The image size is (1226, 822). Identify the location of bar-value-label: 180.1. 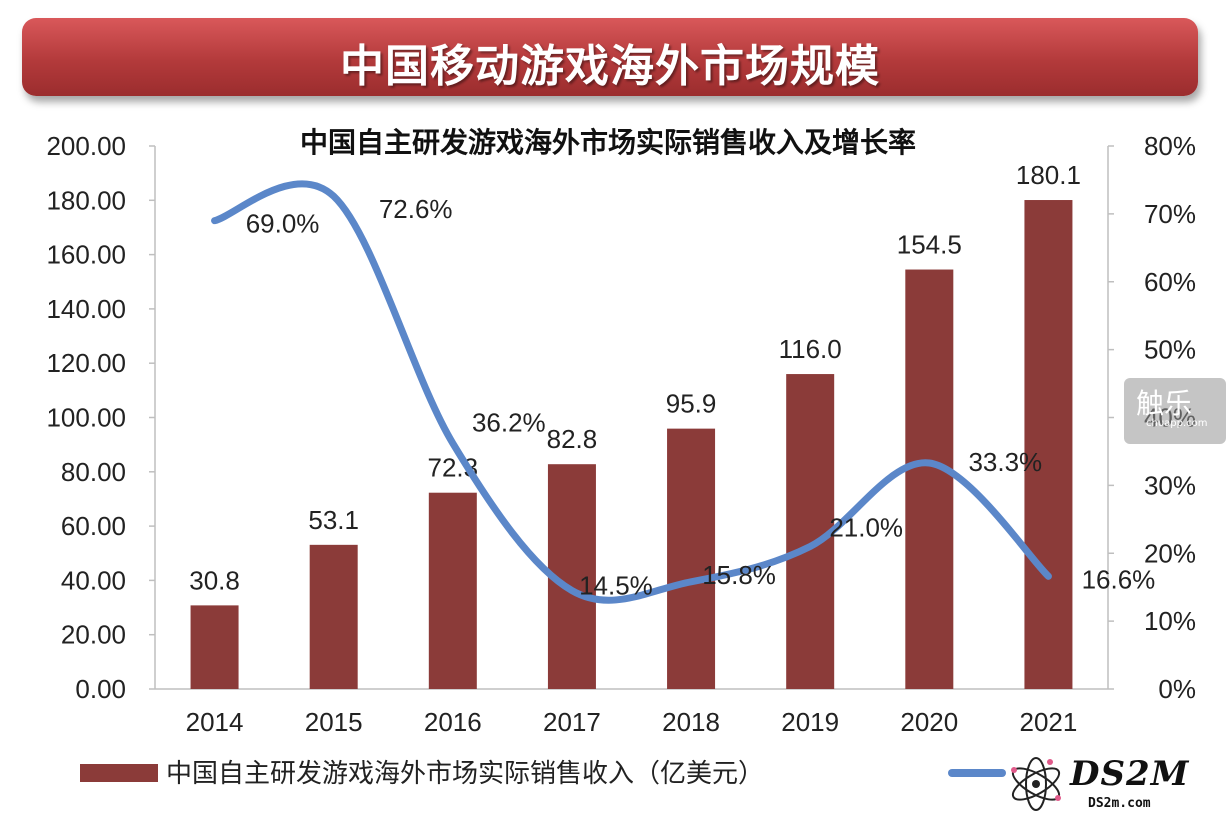
(1048, 175).